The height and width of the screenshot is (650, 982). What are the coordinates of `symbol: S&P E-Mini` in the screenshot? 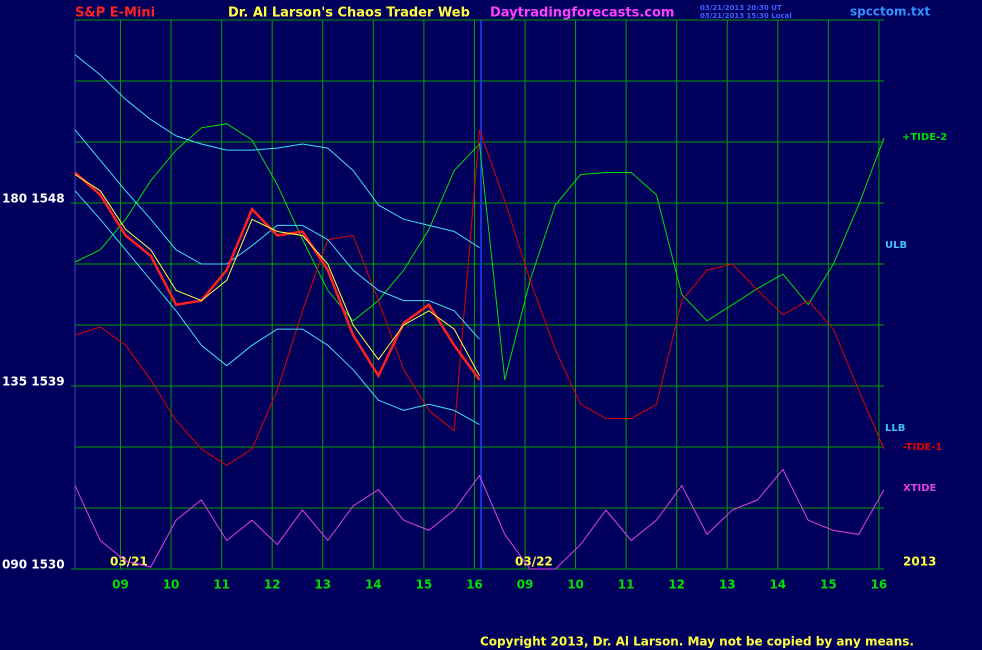 It's located at (115, 13).